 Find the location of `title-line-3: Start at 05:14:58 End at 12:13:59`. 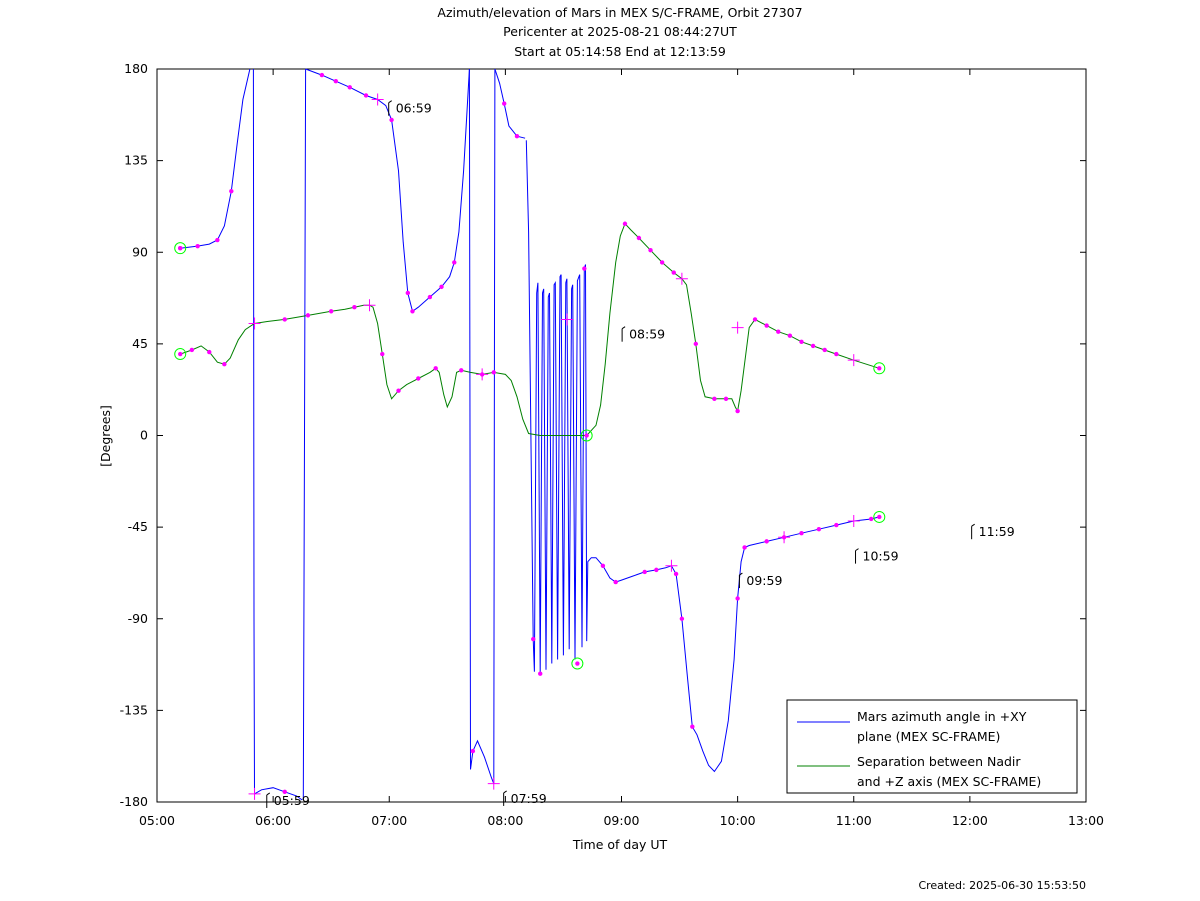

title-line-3: Start at 05:14:58 End at 12:13:59 is located at coordinates (620, 51).